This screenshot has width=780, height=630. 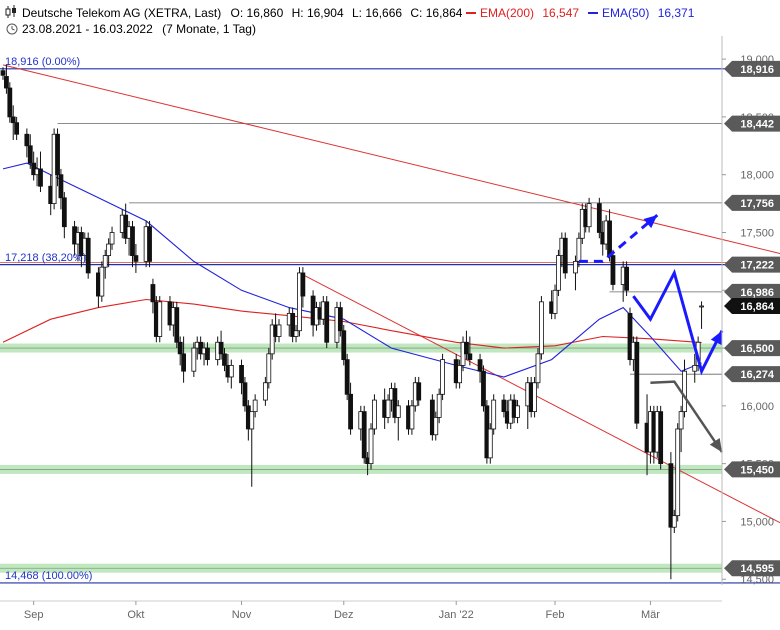 I want to click on fib-label: 17,218 (38,20%), so click(x=45, y=258).